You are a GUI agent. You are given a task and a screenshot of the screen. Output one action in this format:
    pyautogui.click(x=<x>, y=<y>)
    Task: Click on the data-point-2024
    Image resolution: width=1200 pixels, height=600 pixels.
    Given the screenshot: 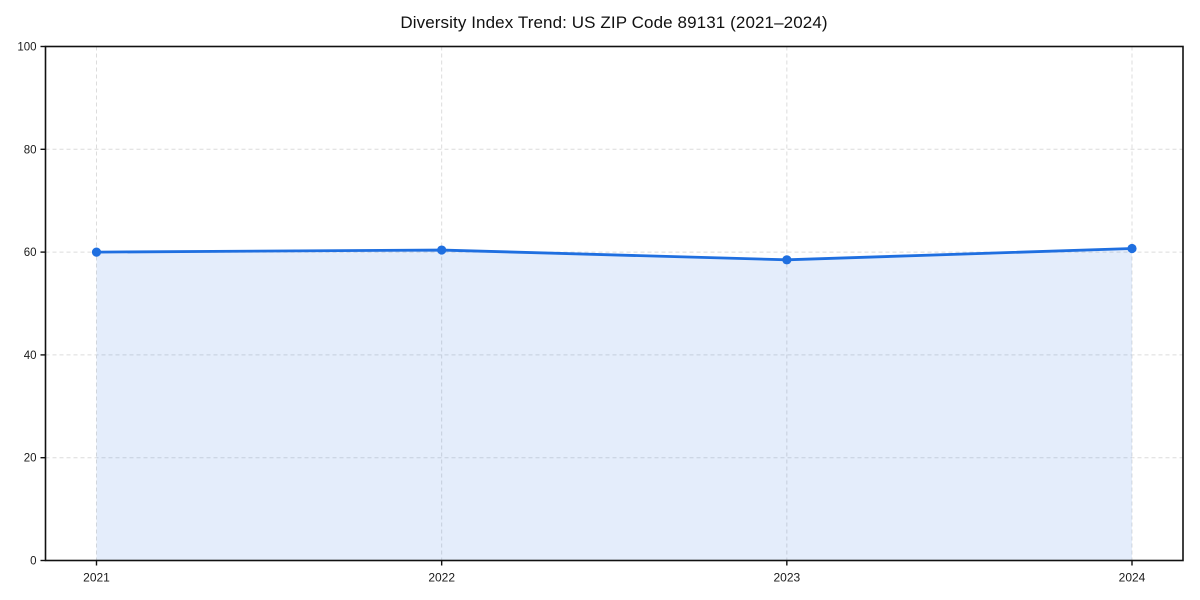 What is the action you would take?
    pyautogui.click(x=1132, y=248)
    